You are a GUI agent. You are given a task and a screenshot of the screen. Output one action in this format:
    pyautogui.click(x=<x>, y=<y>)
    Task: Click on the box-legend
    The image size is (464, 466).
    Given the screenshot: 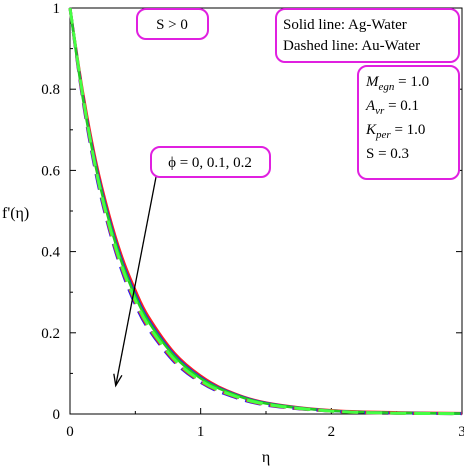 What is the action you would take?
    pyautogui.click(x=367, y=35)
    